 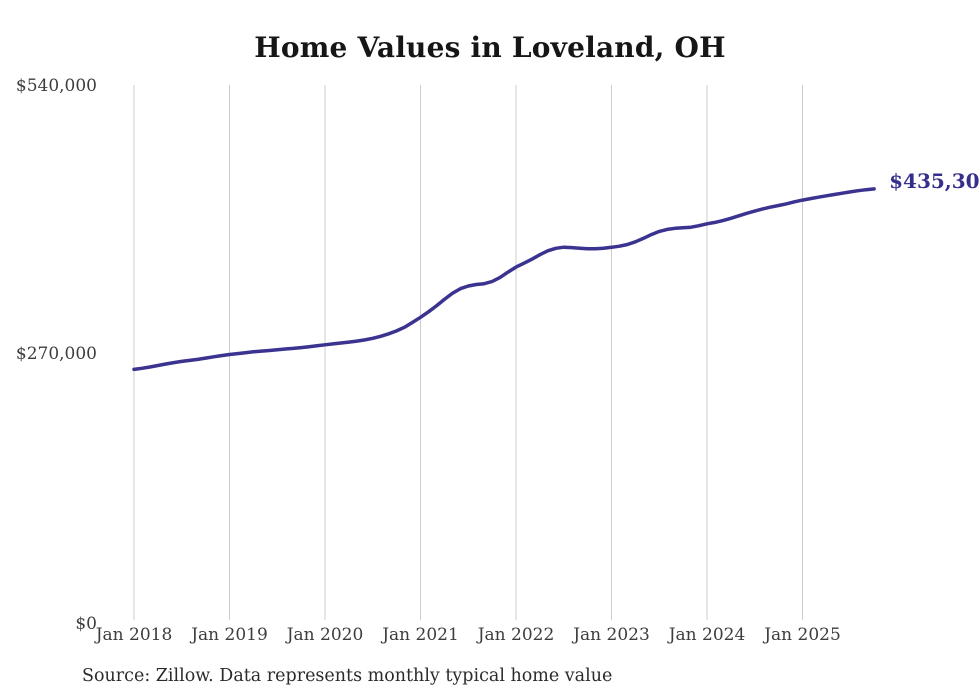 I want to click on x-tick-label: Jan 2019, so click(x=228, y=635).